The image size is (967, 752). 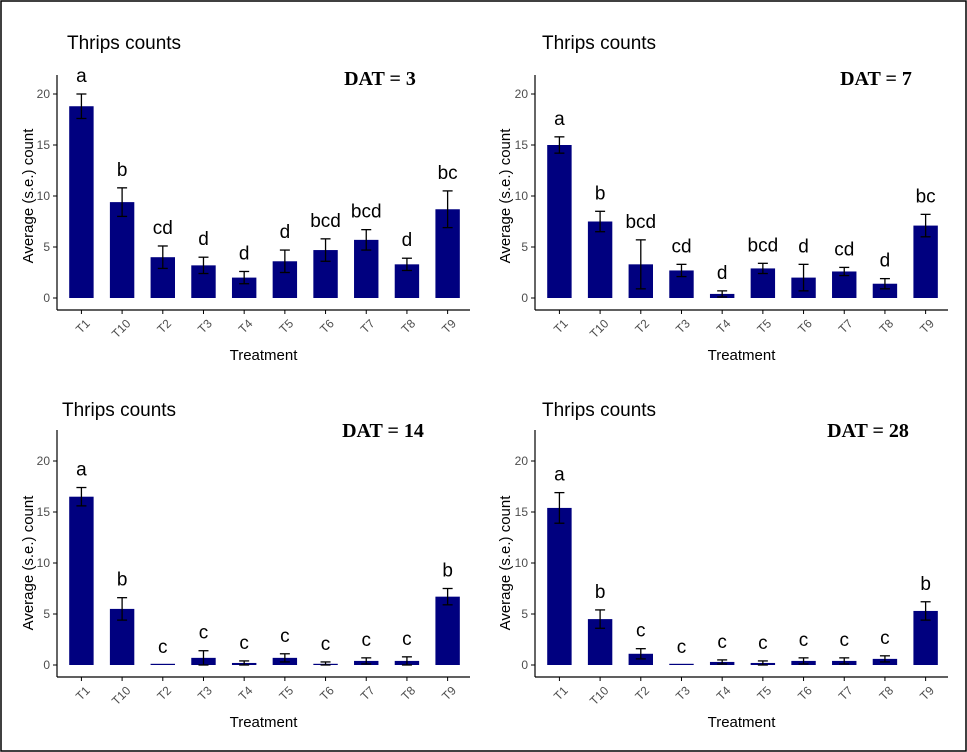 I want to click on panel-label: DAT = 3, so click(x=380, y=79).